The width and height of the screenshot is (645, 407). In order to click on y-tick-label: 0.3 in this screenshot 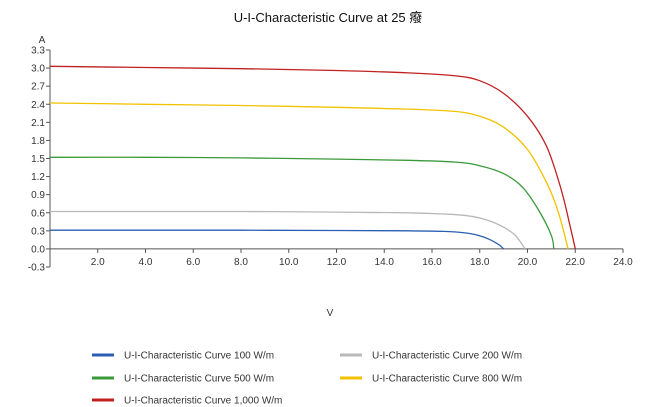, I will do `click(38, 231)`.